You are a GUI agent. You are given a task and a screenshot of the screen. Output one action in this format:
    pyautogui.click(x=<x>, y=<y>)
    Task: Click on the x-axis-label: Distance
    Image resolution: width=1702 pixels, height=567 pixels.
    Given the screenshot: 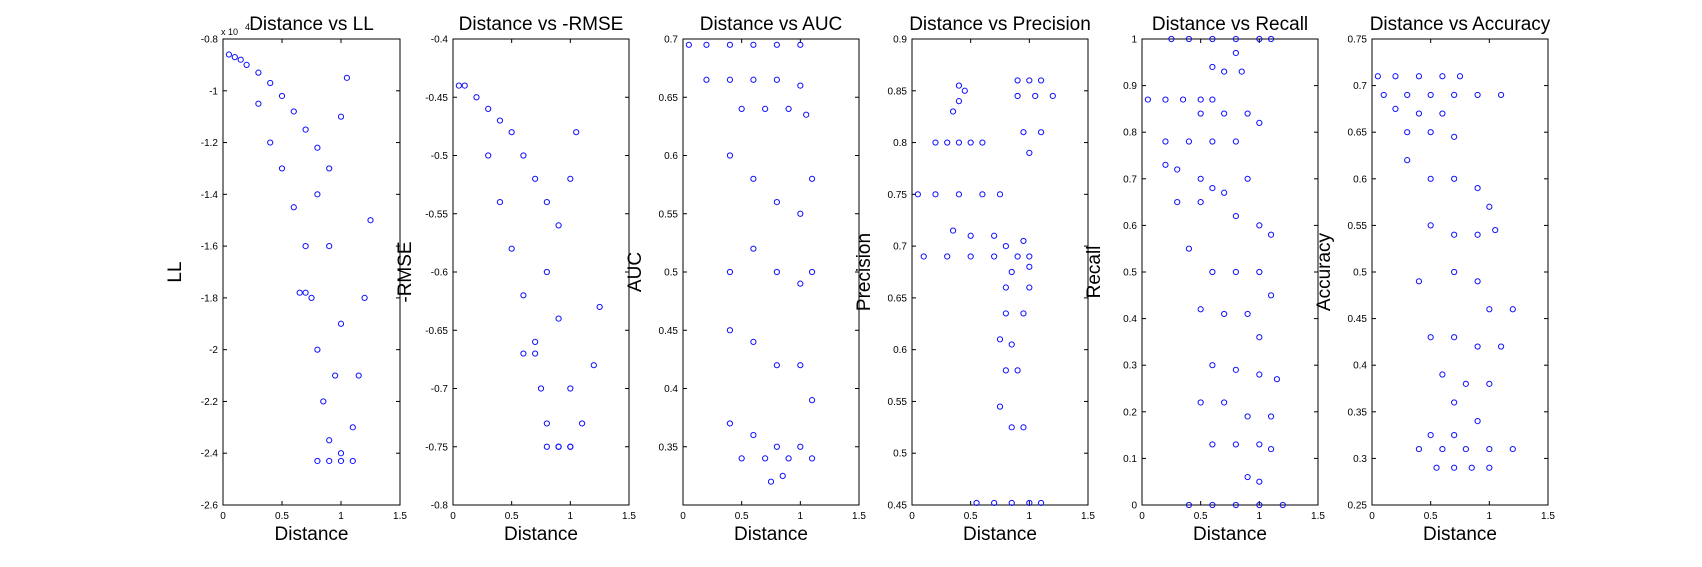 What is the action you would take?
    pyautogui.click(x=1000, y=534)
    